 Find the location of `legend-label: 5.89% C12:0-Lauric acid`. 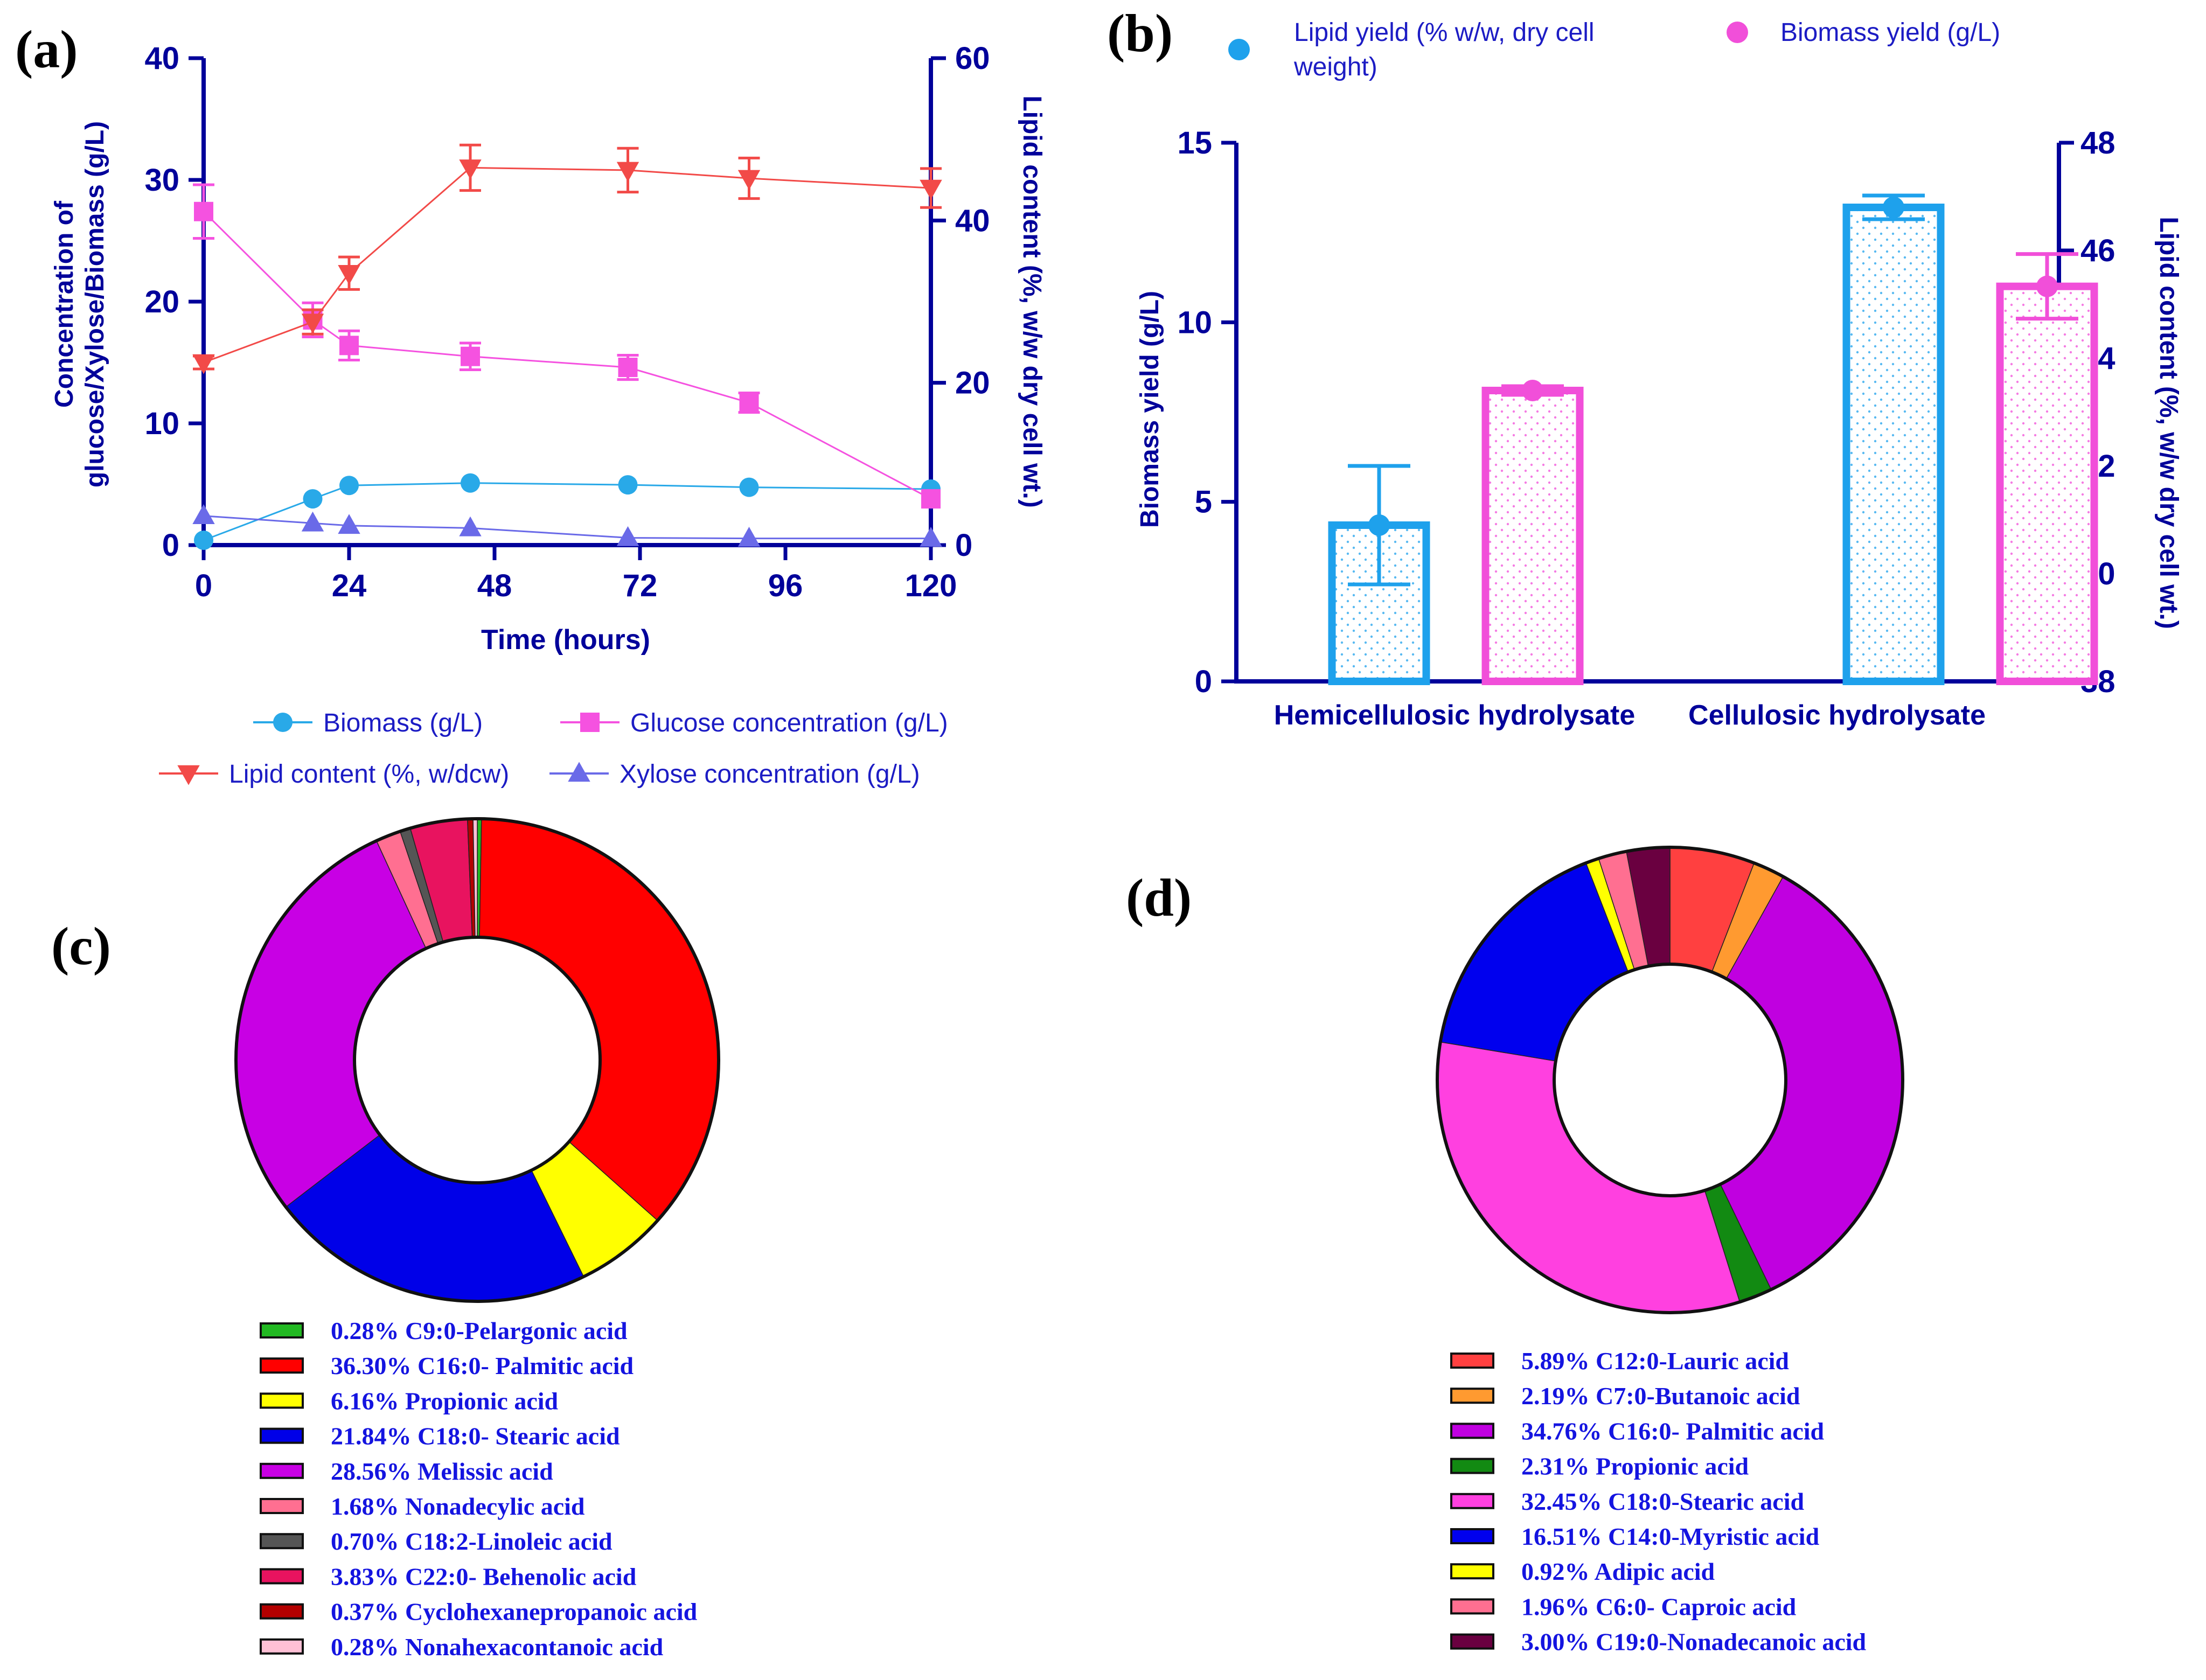

legend-label: 5.89% C12:0-Lauric acid is located at coordinates (1655, 1361).